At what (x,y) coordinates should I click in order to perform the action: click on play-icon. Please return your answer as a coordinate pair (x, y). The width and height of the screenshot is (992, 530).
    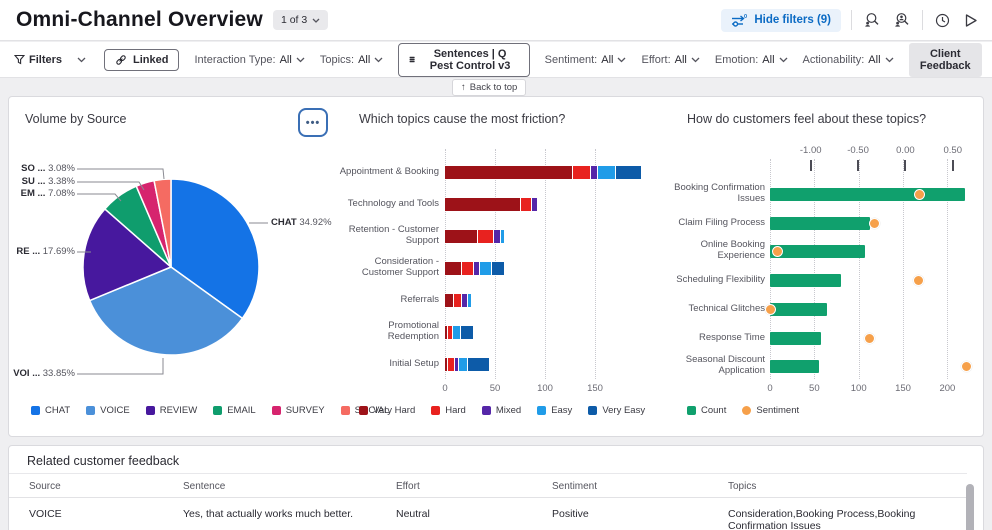
    Looking at the image, I should click on (971, 20).